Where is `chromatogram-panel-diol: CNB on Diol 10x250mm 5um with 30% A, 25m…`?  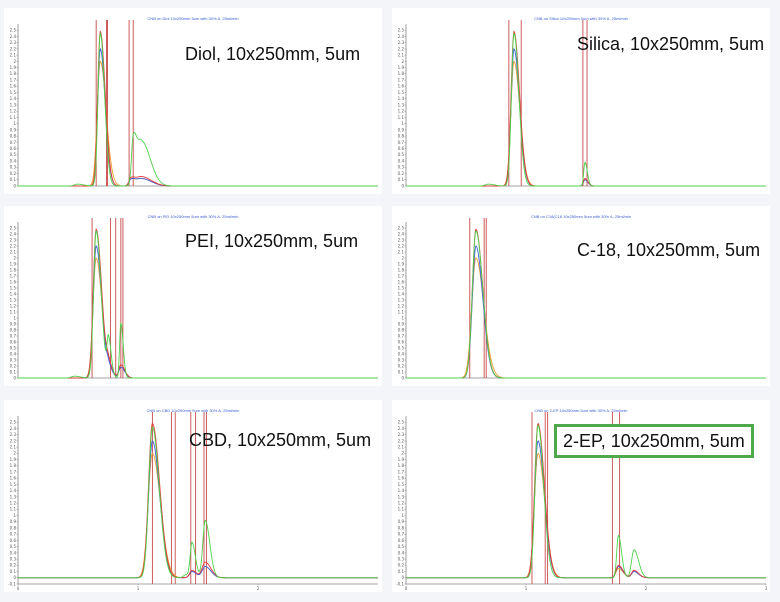
chromatogram-panel-diol: CNB on Diol 10x250mm 5um with 30% A, 25m… is located at coordinates (193, 101).